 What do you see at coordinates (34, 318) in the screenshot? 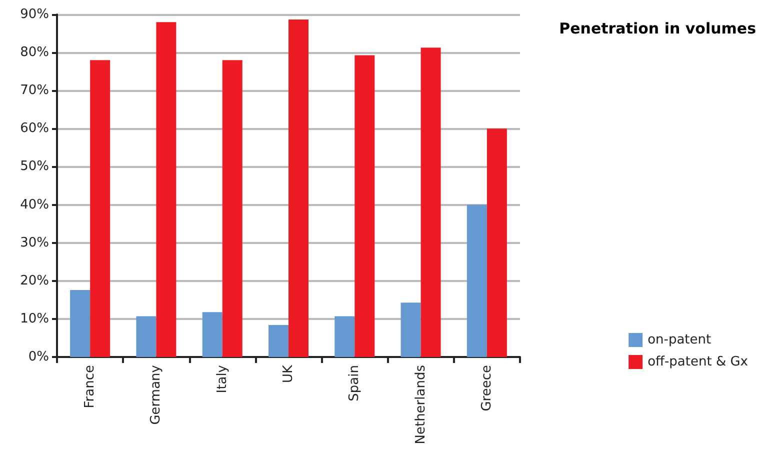
I see `y-tick-label: 10%` at bounding box center [34, 318].